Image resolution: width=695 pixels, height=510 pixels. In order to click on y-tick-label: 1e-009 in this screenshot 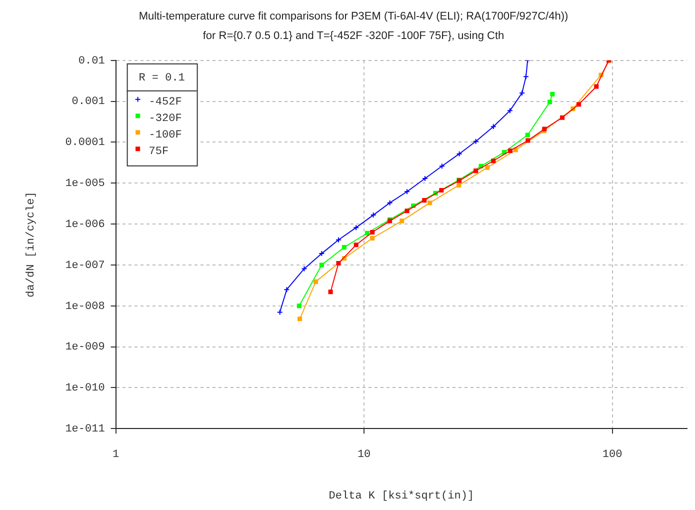, I will do `click(85, 348)`.